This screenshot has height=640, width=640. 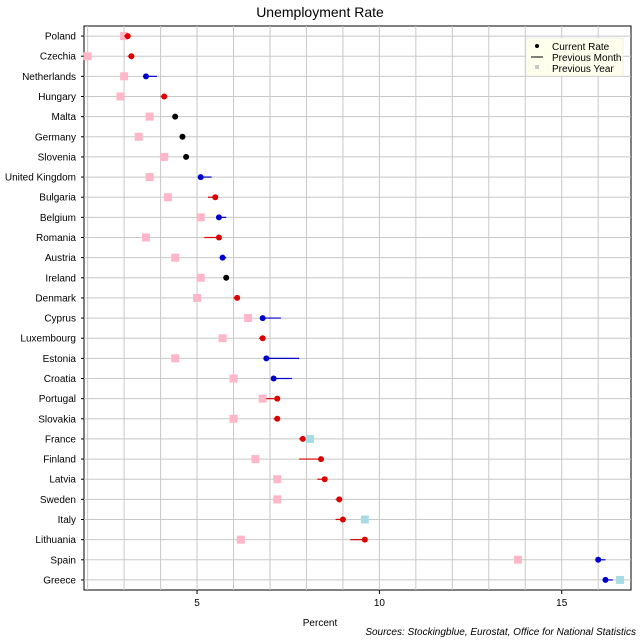 What do you see at coordinates (110, 137) in the screenshot?
I see `country-row: Germany` at bounding box center [110, 137].